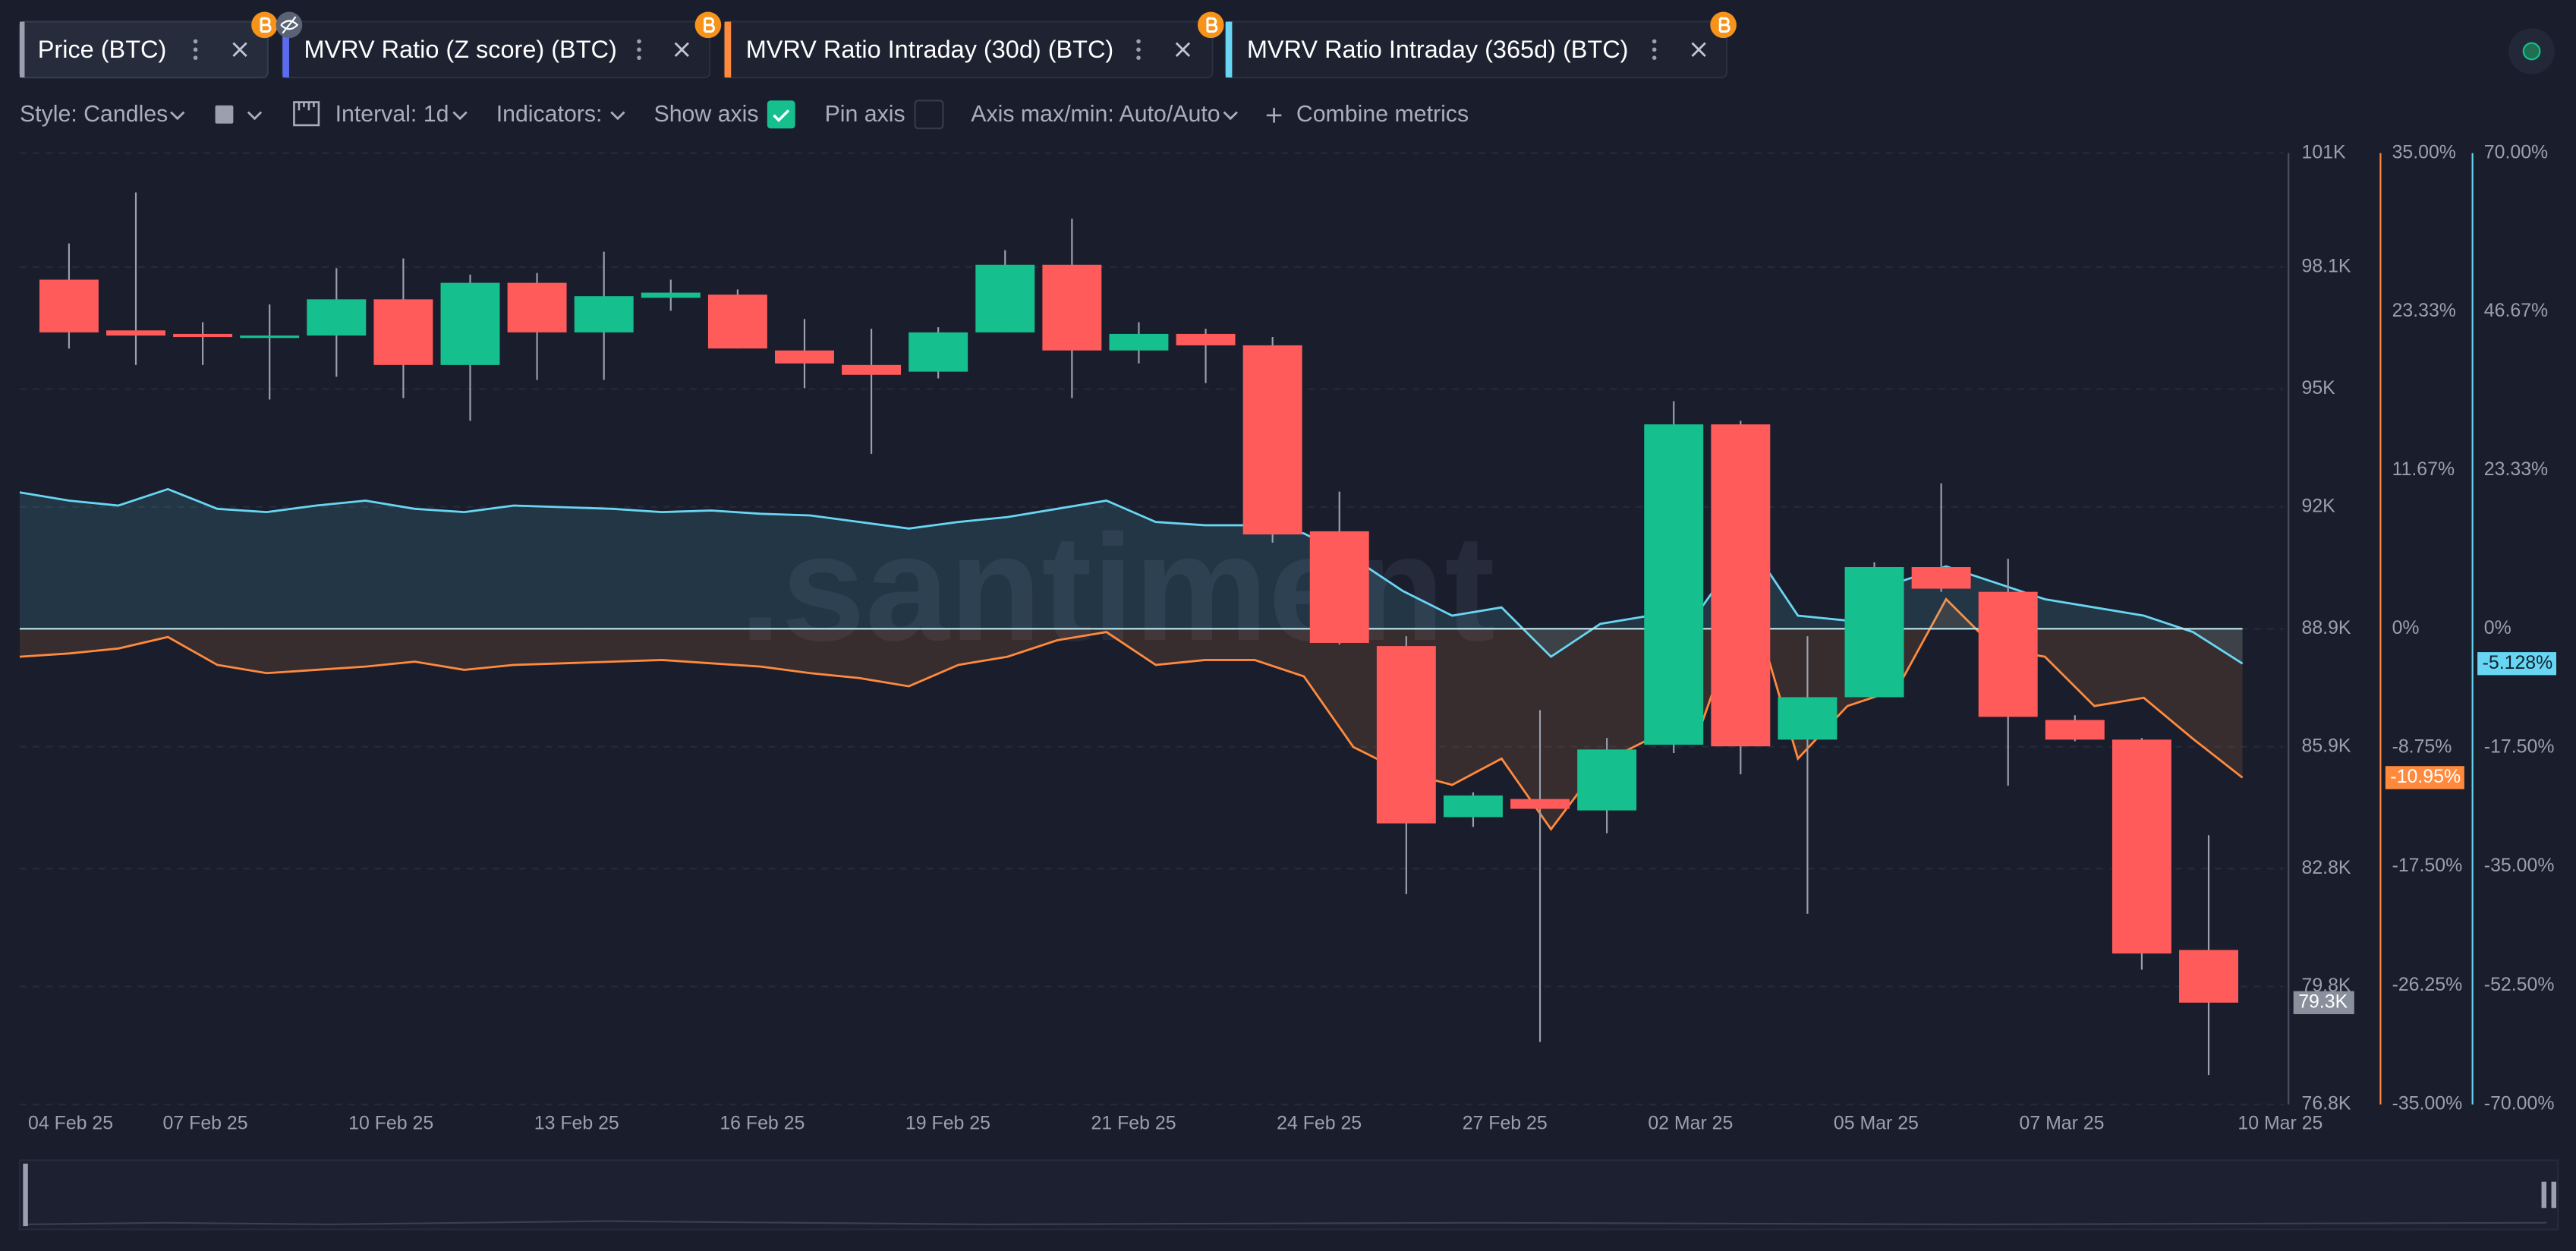 The height and width of the screenshot is (1251, 2576). Describe the element at coordinates (102, 49) in the screenshot. I see `tab-label: Price (BTC)` at that location.